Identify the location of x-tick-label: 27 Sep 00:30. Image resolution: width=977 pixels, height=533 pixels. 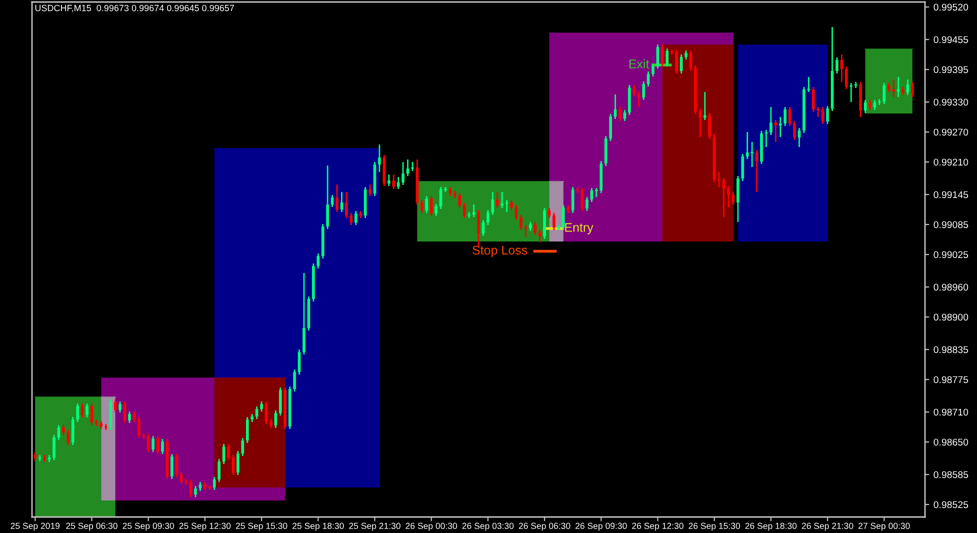
(884, 526).